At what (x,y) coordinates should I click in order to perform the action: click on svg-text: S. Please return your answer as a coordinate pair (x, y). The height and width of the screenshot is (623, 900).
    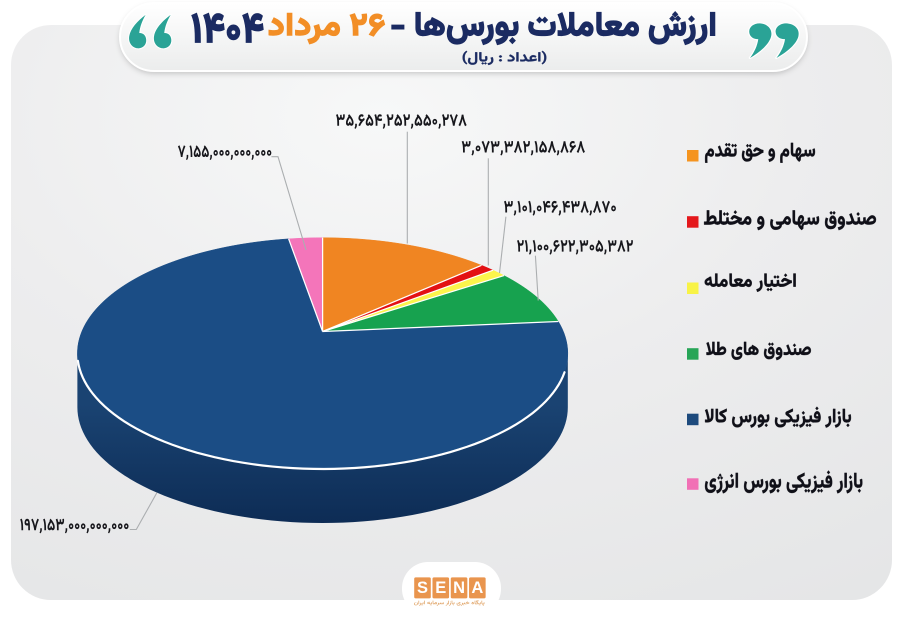
    Looking at the image, I should click on (422, 588).